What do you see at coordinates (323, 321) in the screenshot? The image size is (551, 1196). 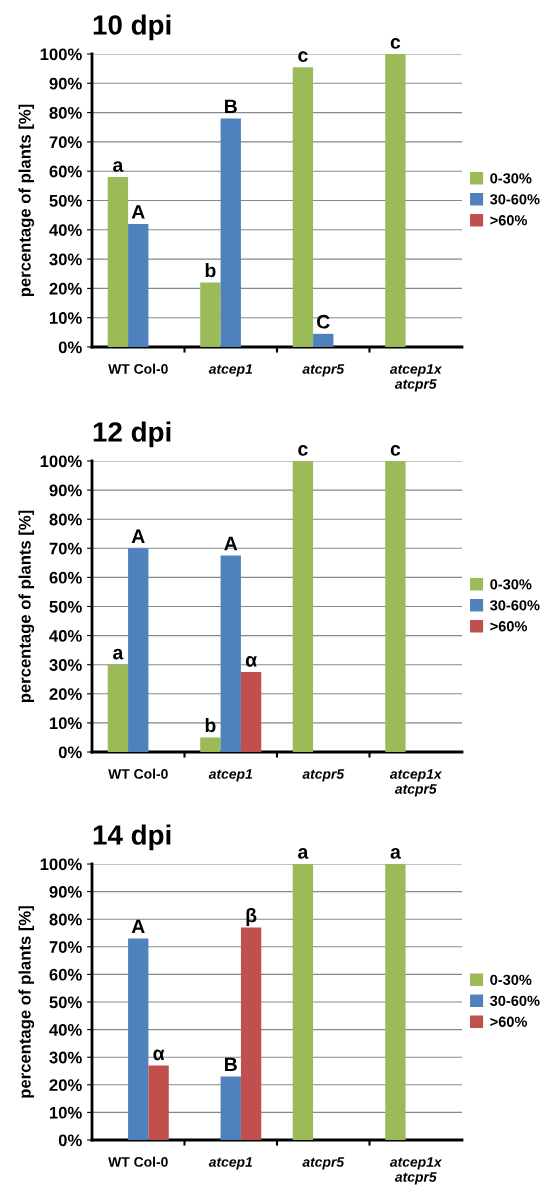 I see `data-label: C` at bounding box center [323, 321].